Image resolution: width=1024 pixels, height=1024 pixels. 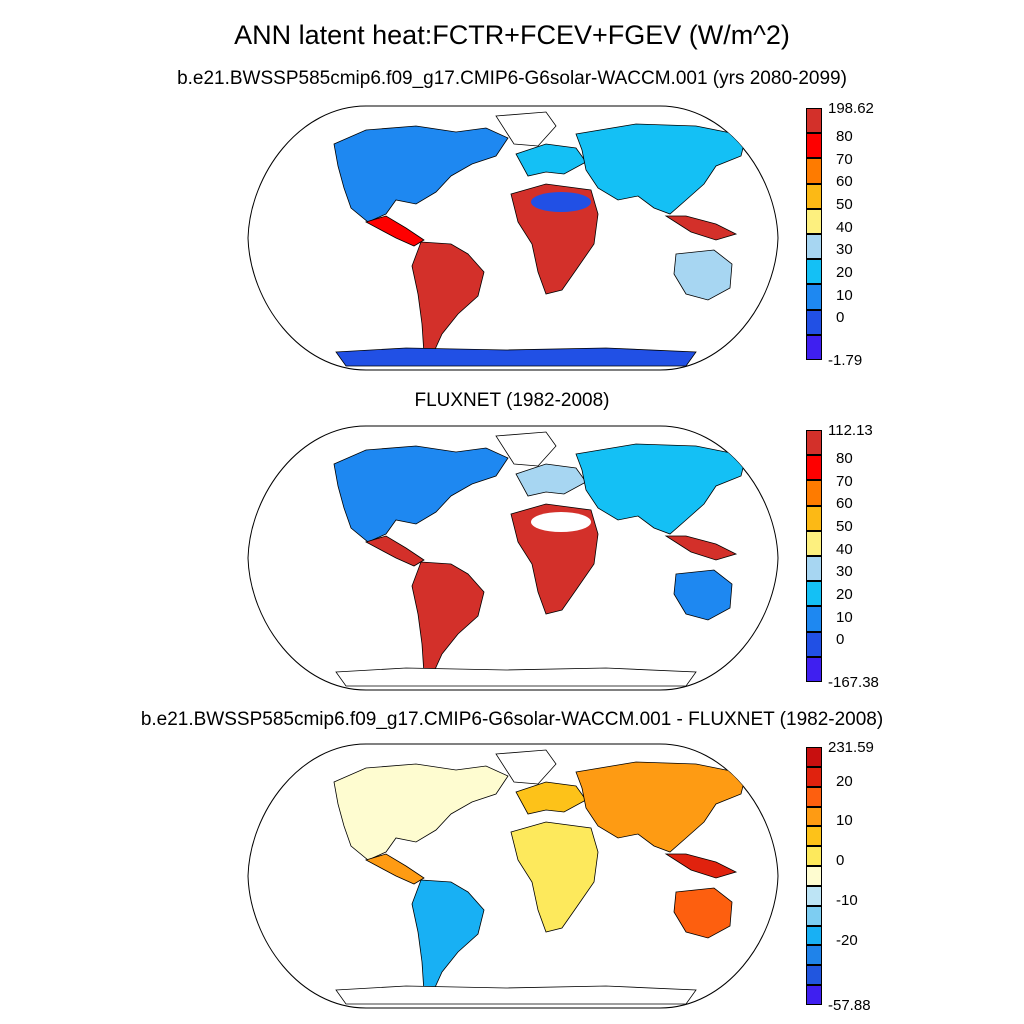 I want to click on colorbar-label: -10, so click(x=847, y=900).